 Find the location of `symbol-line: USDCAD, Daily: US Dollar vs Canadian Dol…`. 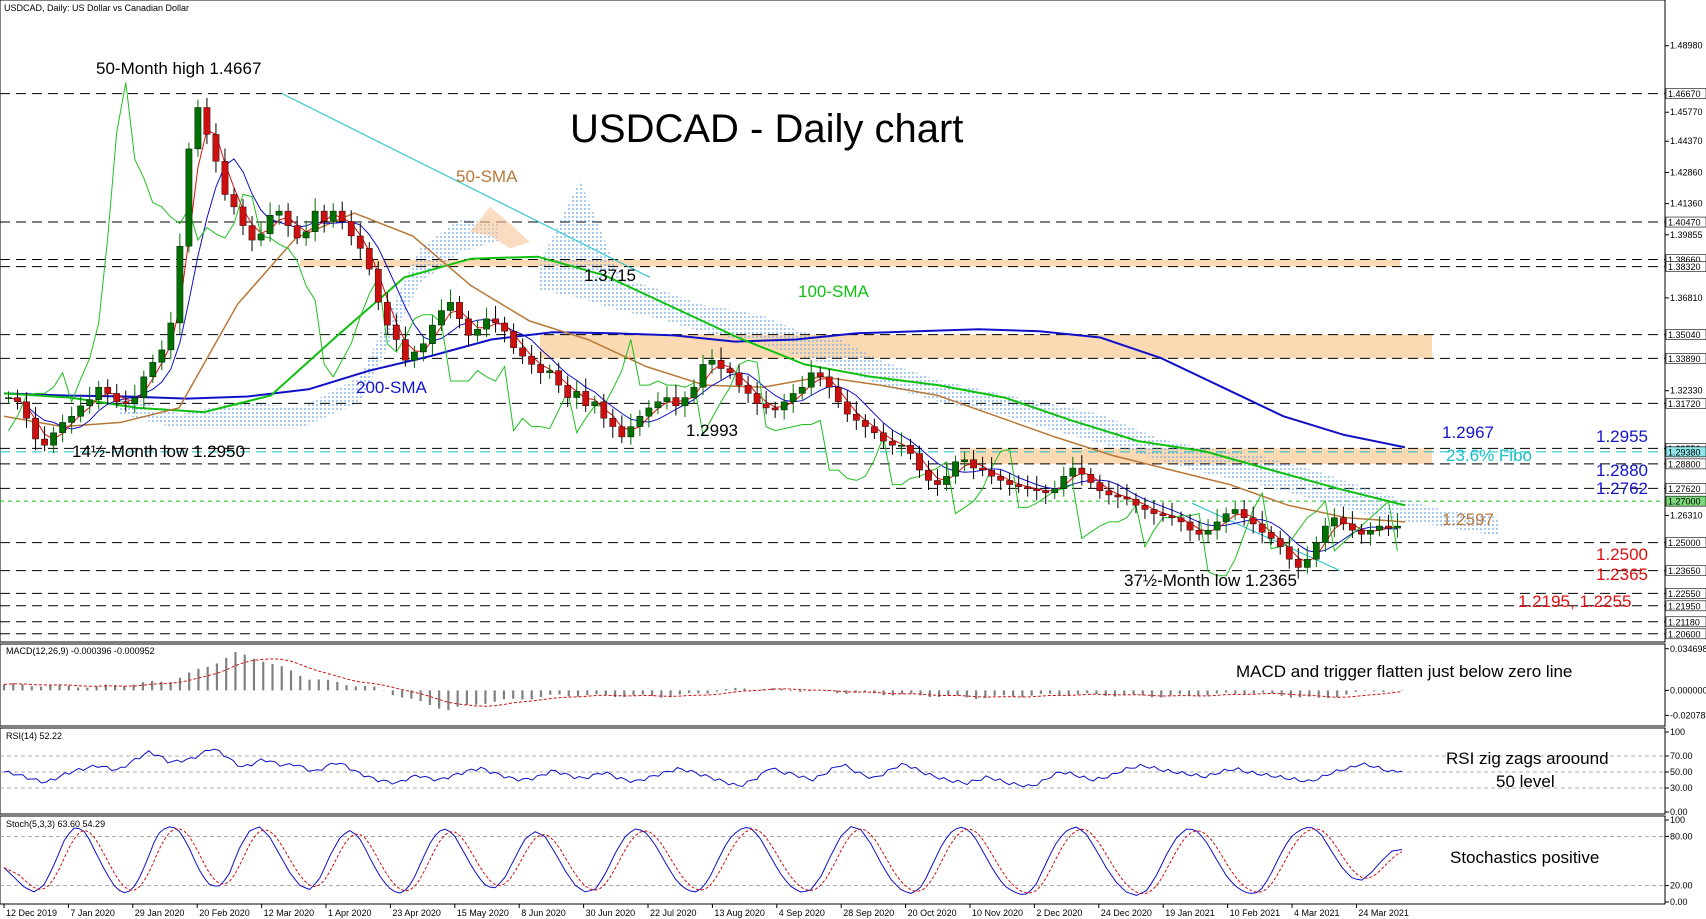

symbol-line: USDCAD, Daily: US Dollar vs Canadian Dol… is located at coordinates (96, 8).